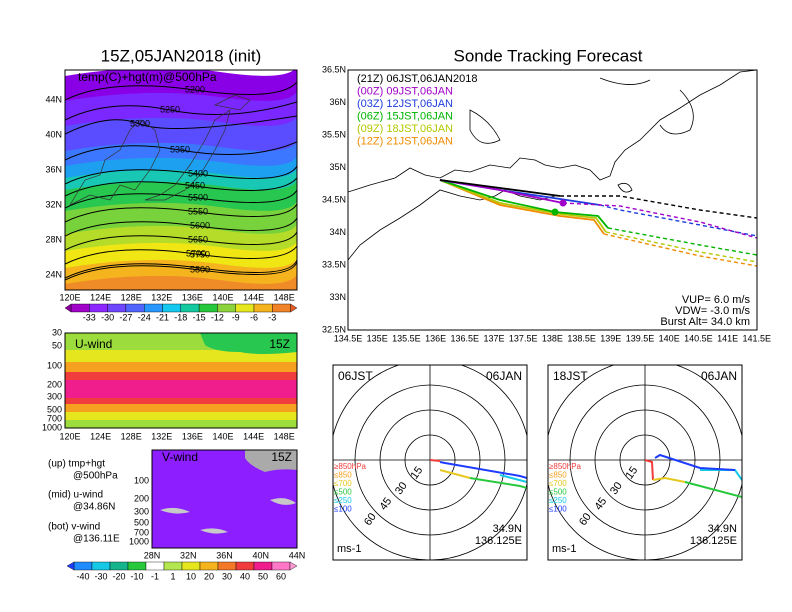 This screenshot has width=792, height=612. Describe the element at coordinates (76, 464) in the screenshot. I see `note: (up) tmp+hgt` at that location.